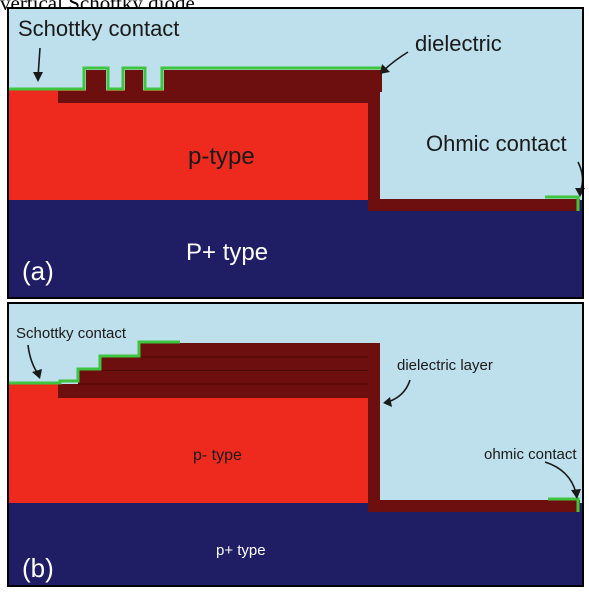 The width and height of the screenshot is (589, 593). What do you see at coordinates (530, 454) in the screenshot?
I see `panel-b-ohmic-label: ohmic contact` at bounding box center [530, 454].